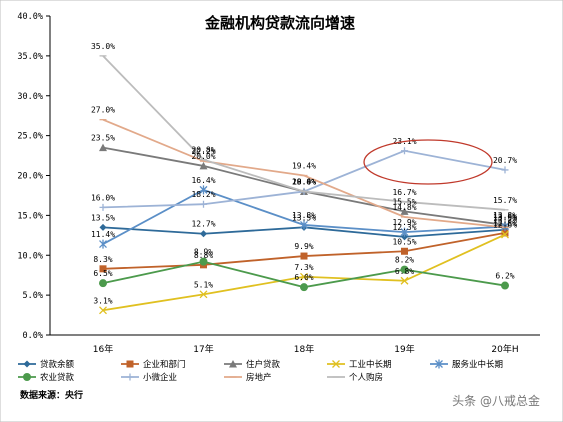 The height and width of the screenshot is (422, 563). I want to click on legend-label: 小微企业, so click(160, 377).